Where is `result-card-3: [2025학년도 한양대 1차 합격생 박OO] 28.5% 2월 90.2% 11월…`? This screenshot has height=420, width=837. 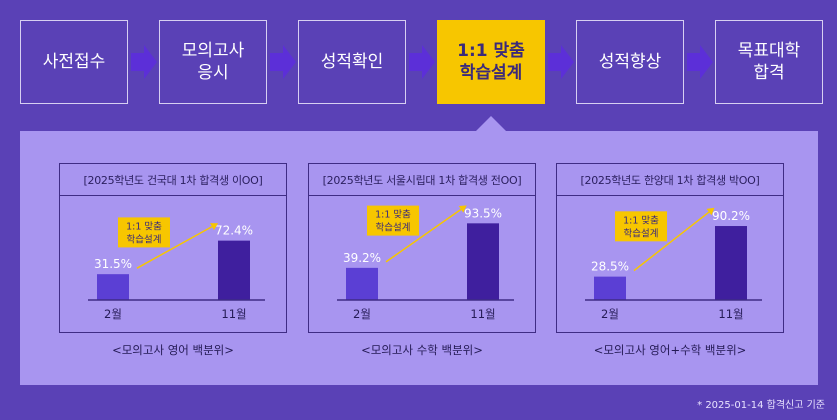 result-card-3: [2025학년도 한양대 1차 합격생 박OO] 28.5% 2월 90.2% 11월… is located at coordinates (670, 248).